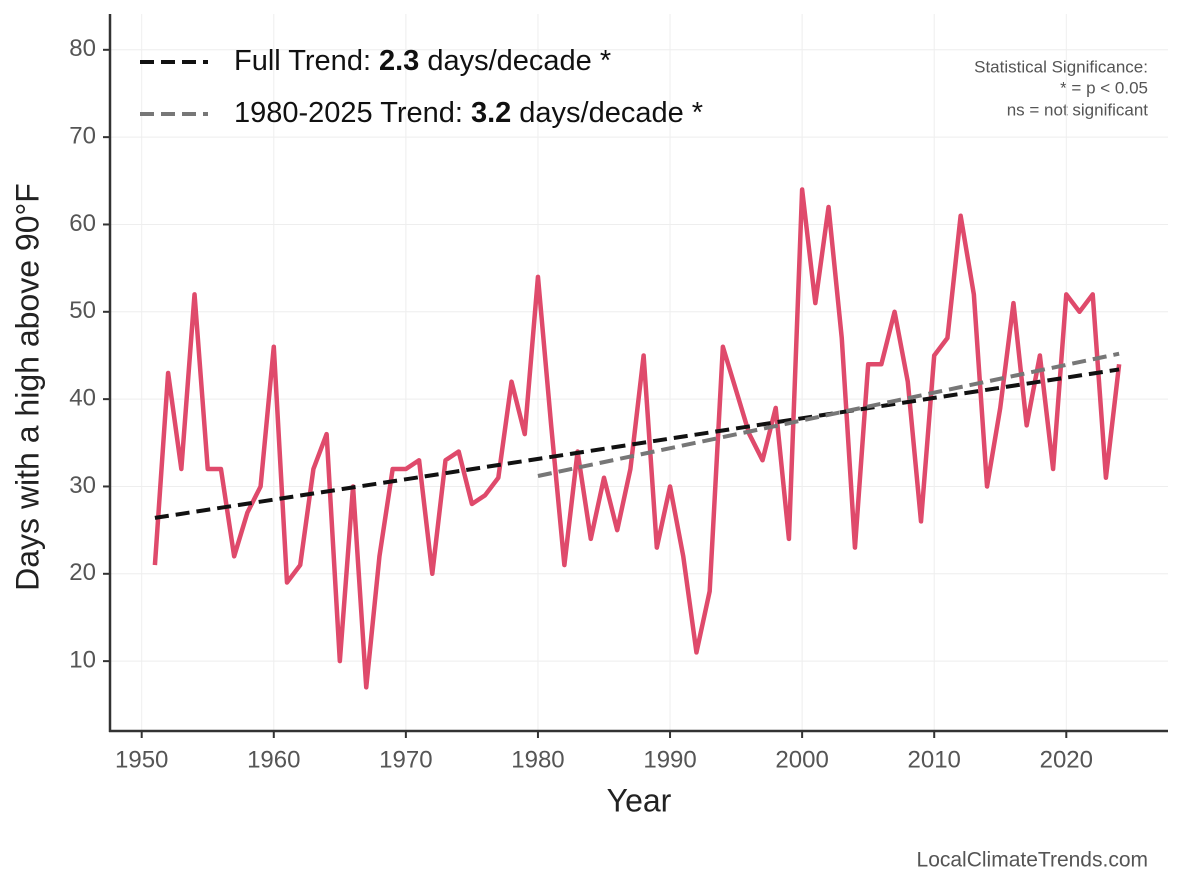 The image size is (1184, 889). Describe the element at coordinates (934, 759) in the screenshot. I see `x-tick-label: 2010` at that location.